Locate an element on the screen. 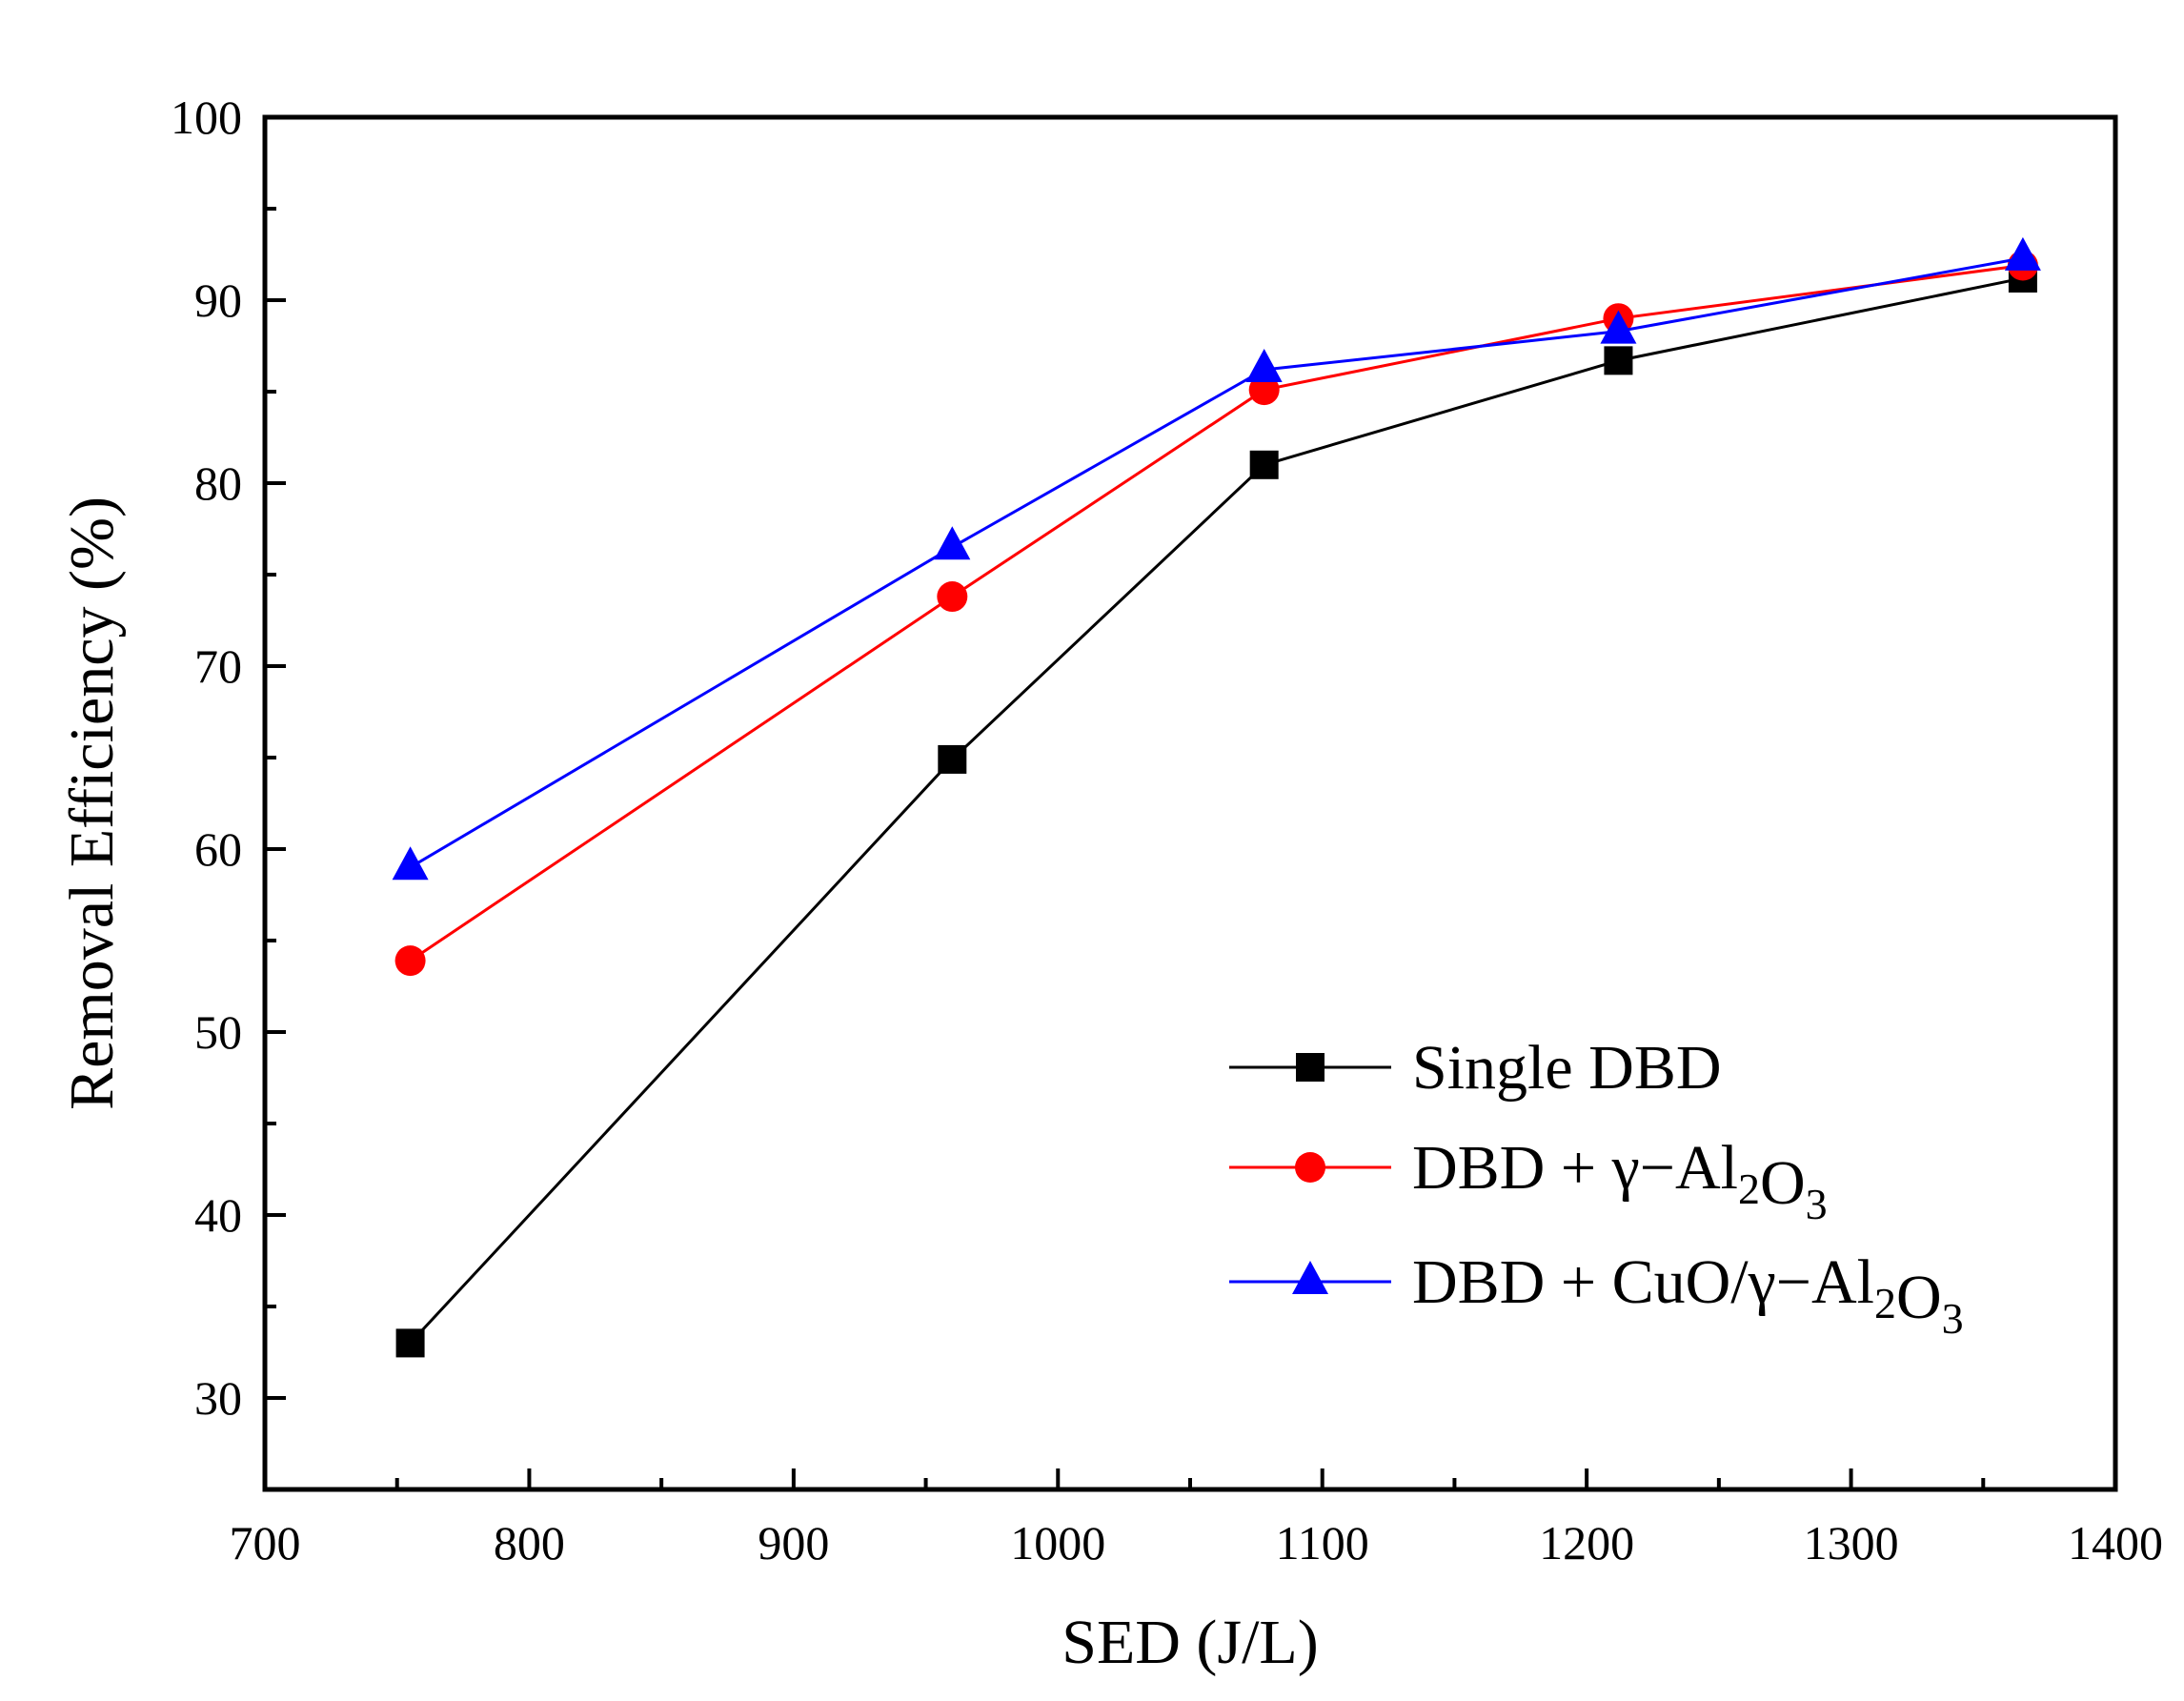 The image size is (2184, 1701). x-axis-title: SED (J/L) is located at coordinates (1190, 1642).